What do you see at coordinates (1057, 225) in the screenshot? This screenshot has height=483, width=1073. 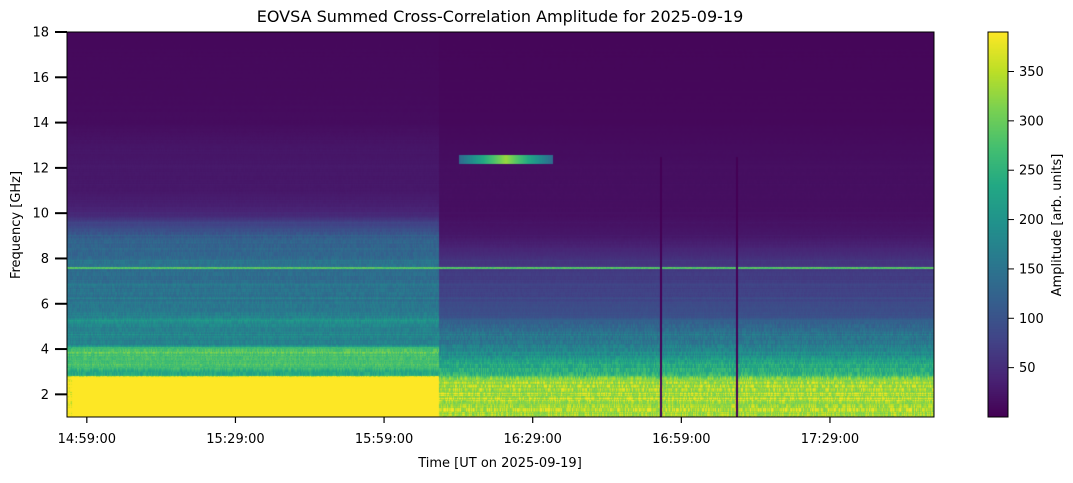 I see `colorbar-label: Amplitude [arb. units]` at bounding box center [1057, 225].